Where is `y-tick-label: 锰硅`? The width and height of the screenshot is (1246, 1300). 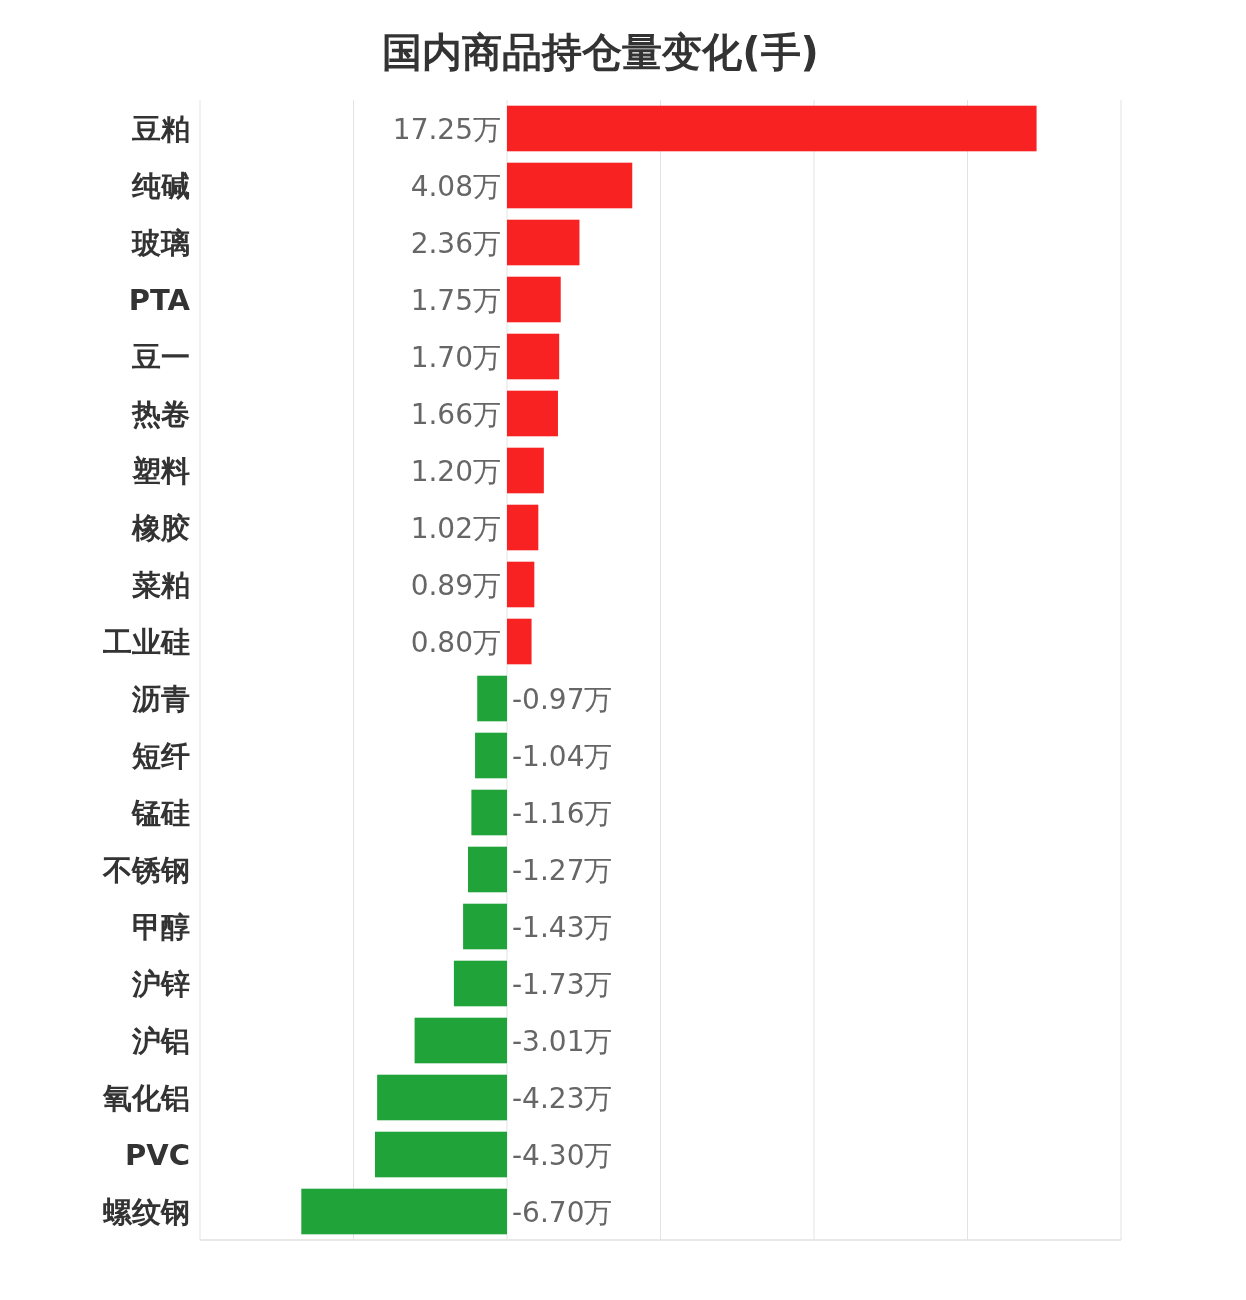
y-tick-label: 锰硅 is located at coordinates (160, 812).